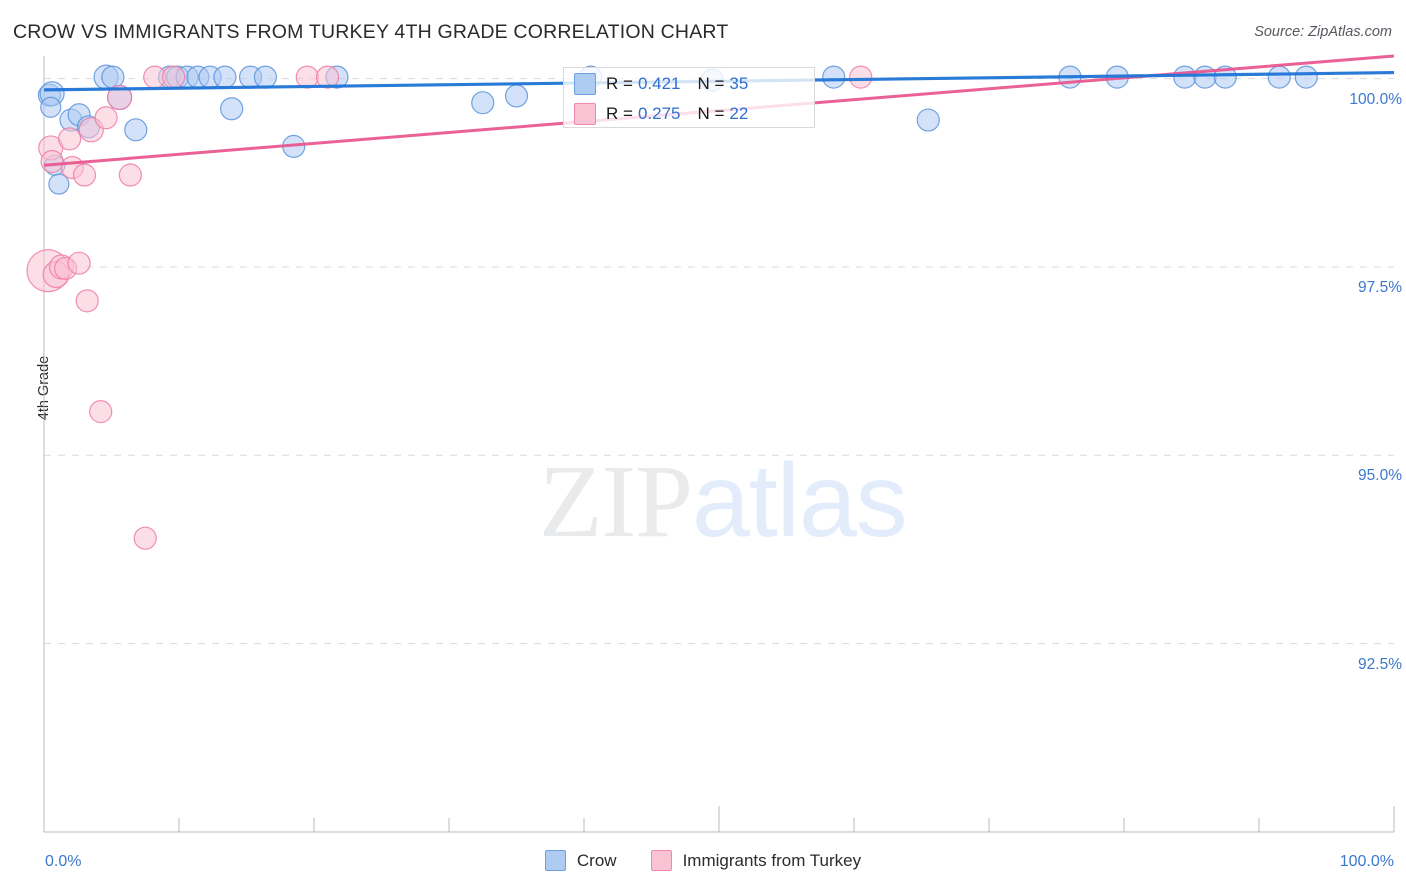  Describe the element at coordinates (619, 113) in the screenshot. I see `stat-r-label-immigrants: R =` at that location.